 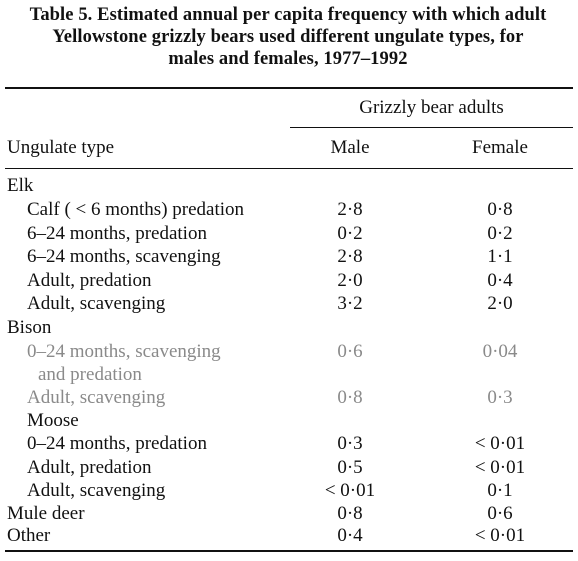 I want to click on table-row: and predation, so click(x=289, y=374).